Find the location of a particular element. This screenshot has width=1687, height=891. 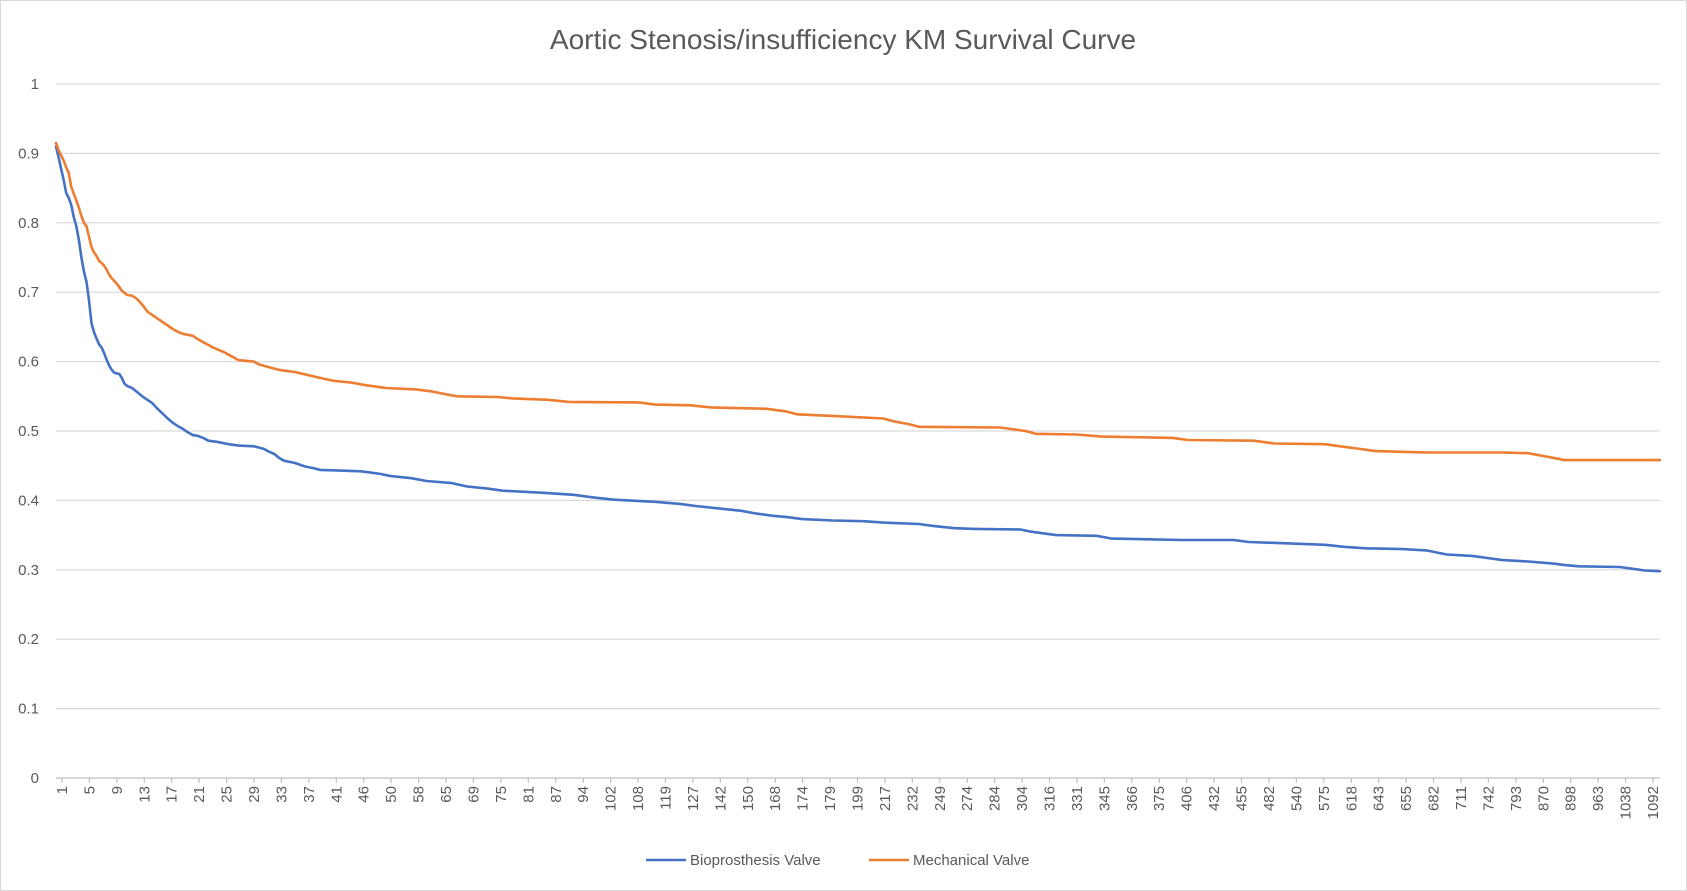

x-tick-label: 94 is located at coordinates (583, 794).